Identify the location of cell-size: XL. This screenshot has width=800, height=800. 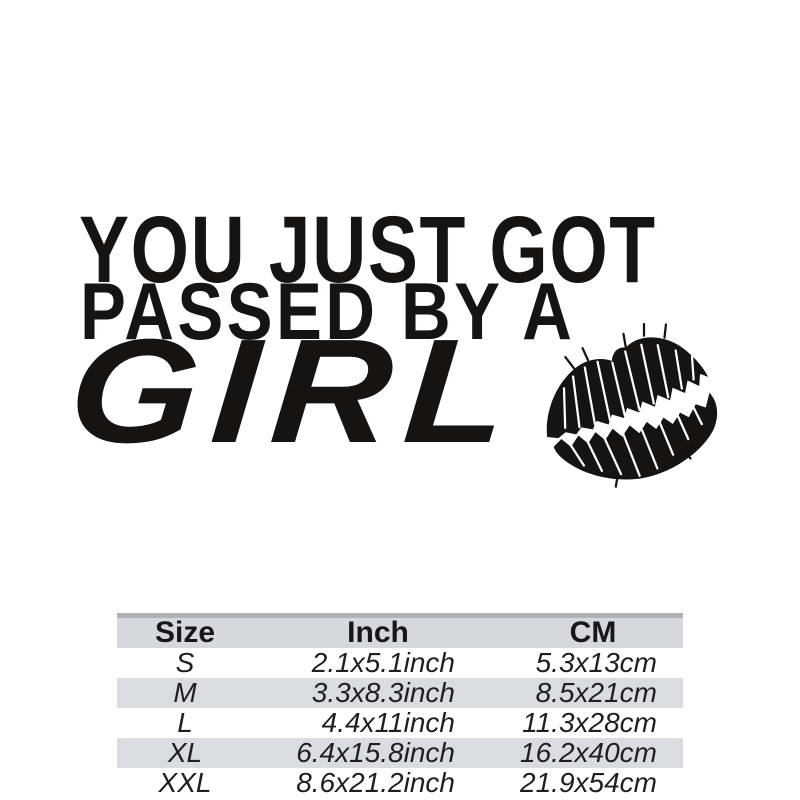
(185, 752).